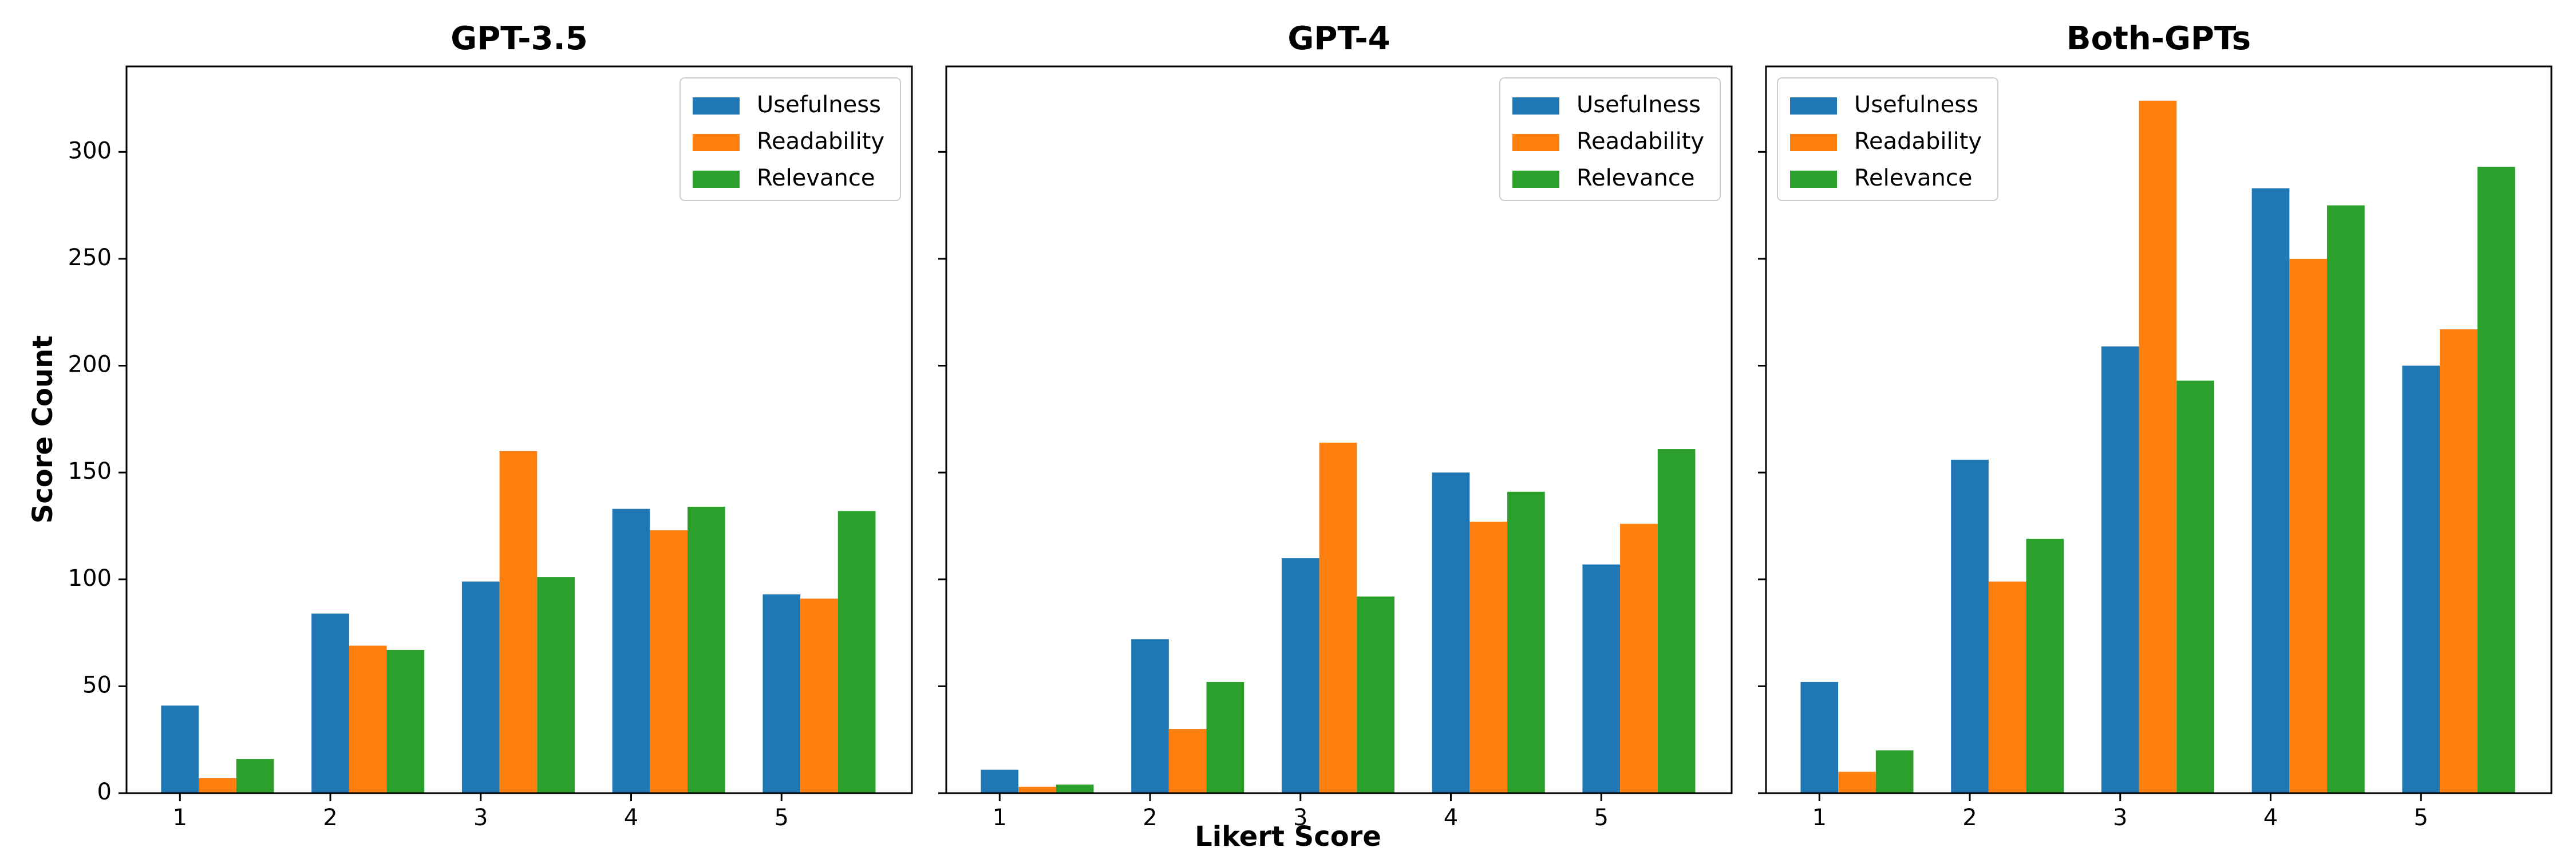 Image resolution: width=2576 pixels, height=859 pixels. I want to click on x-axis-label: Likert Score, so click(1288, 837).